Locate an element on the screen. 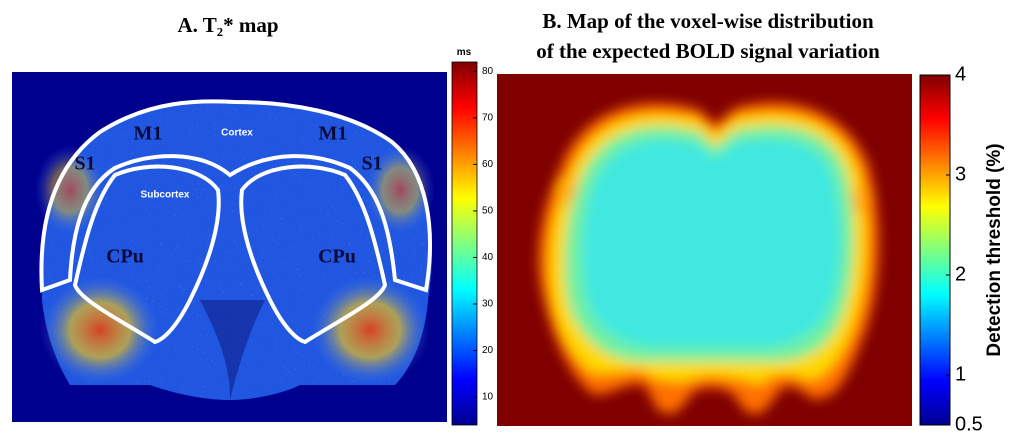 Image resolution: width=1016 pixels, height=434 pixels. panel-title: of the expected BOLD signal variation is located at coordinates (708, 51).